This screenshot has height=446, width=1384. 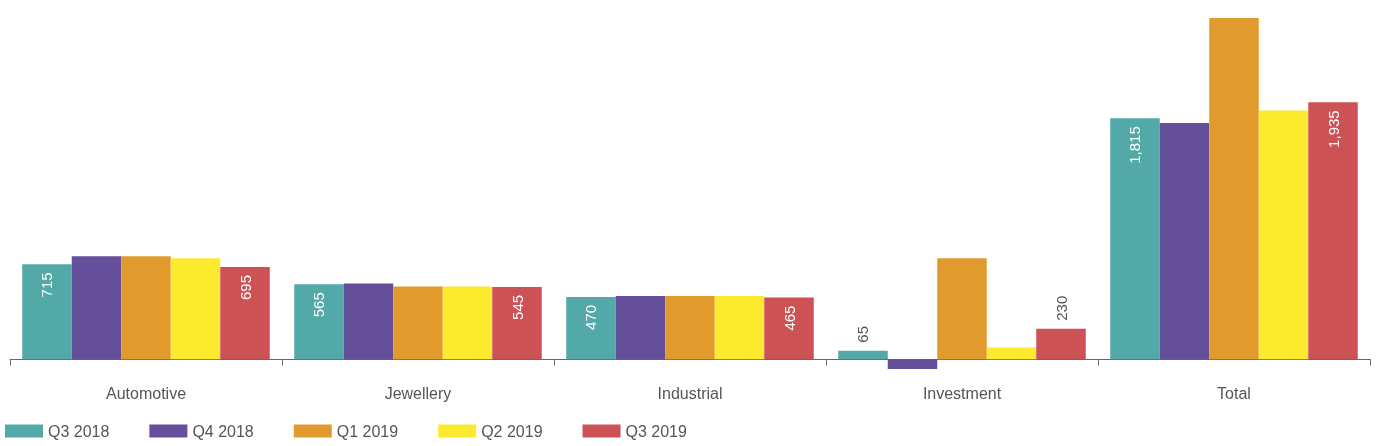 I want to click on data-label: 565, so click(x=319, y=305).